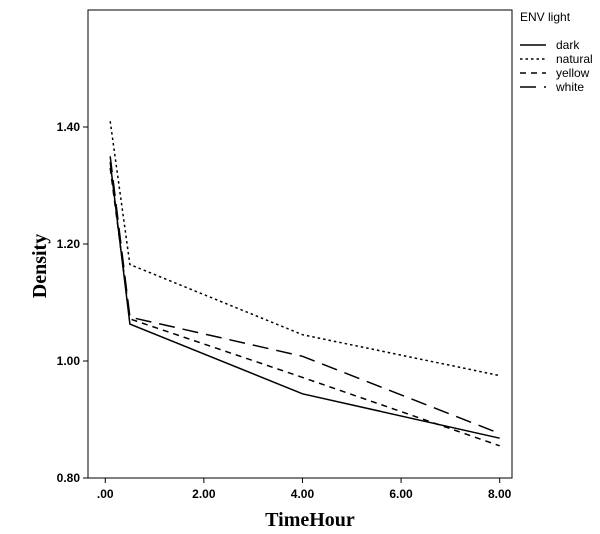 The image size is (600, 534). I want to click on x-tick-label: .00, so click(105, 494).